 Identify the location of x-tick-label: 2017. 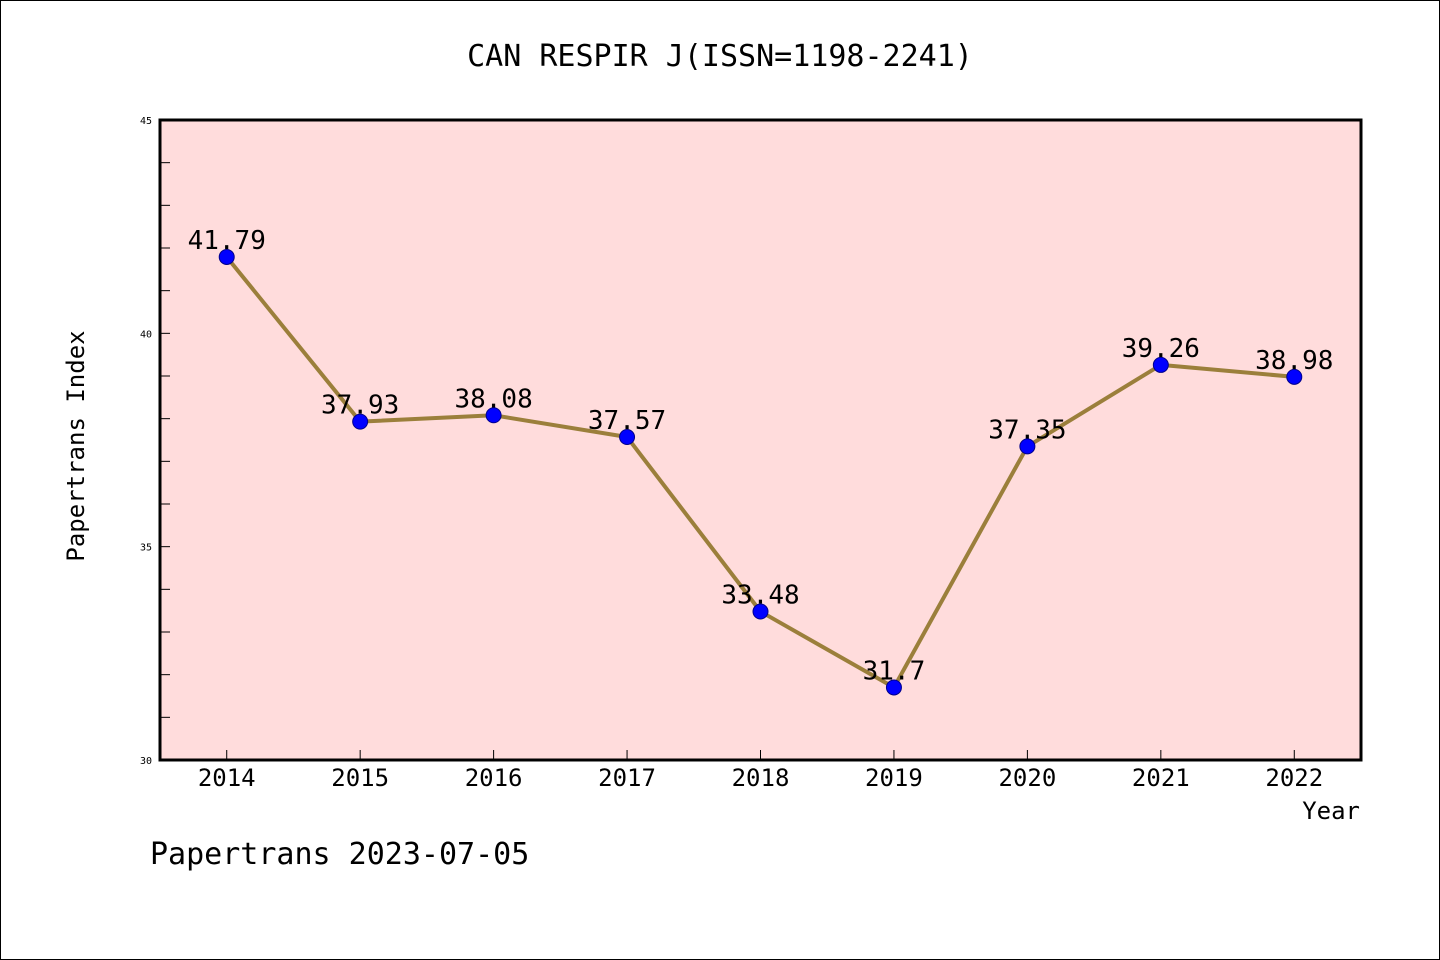
(627, 778).